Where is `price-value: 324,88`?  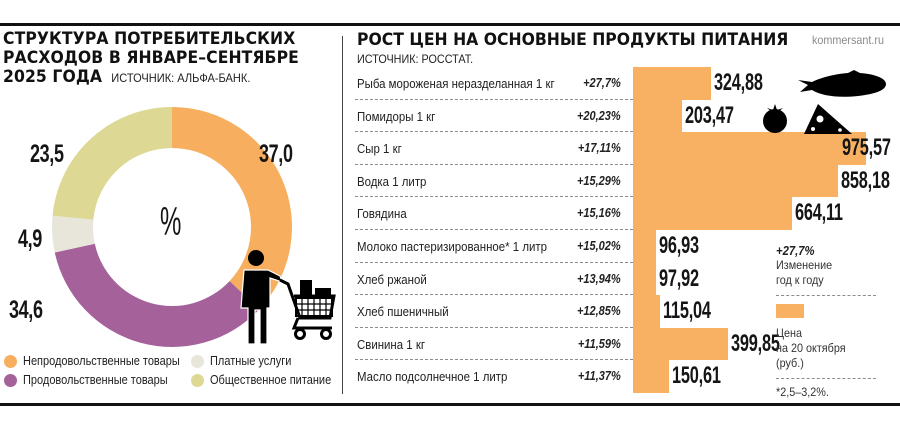
price-value: 324,88 is located at coordinates (738, 82).